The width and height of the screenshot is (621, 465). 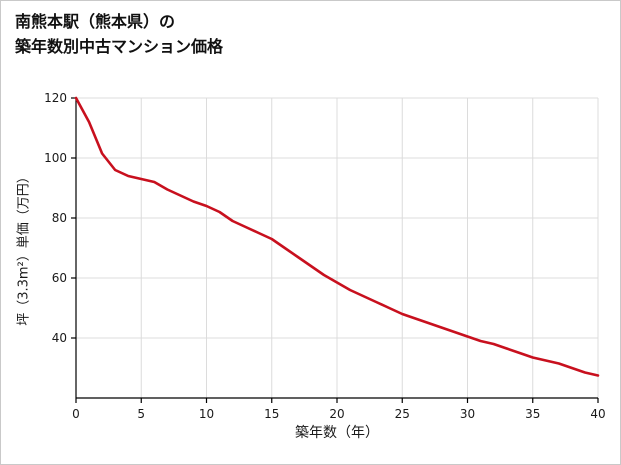 I want to click on y-tick-label: 40, so click(x=59, y=338).